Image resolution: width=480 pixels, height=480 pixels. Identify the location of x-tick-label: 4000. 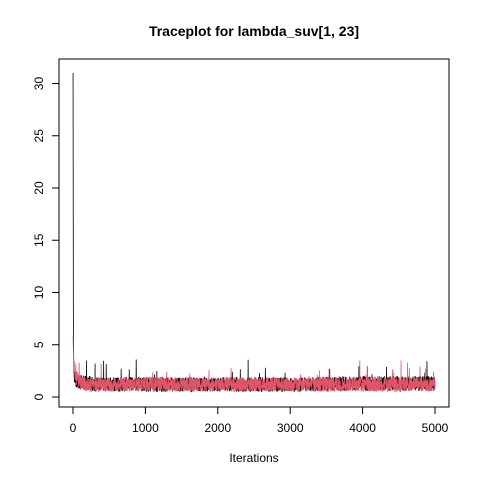
(362, 428).